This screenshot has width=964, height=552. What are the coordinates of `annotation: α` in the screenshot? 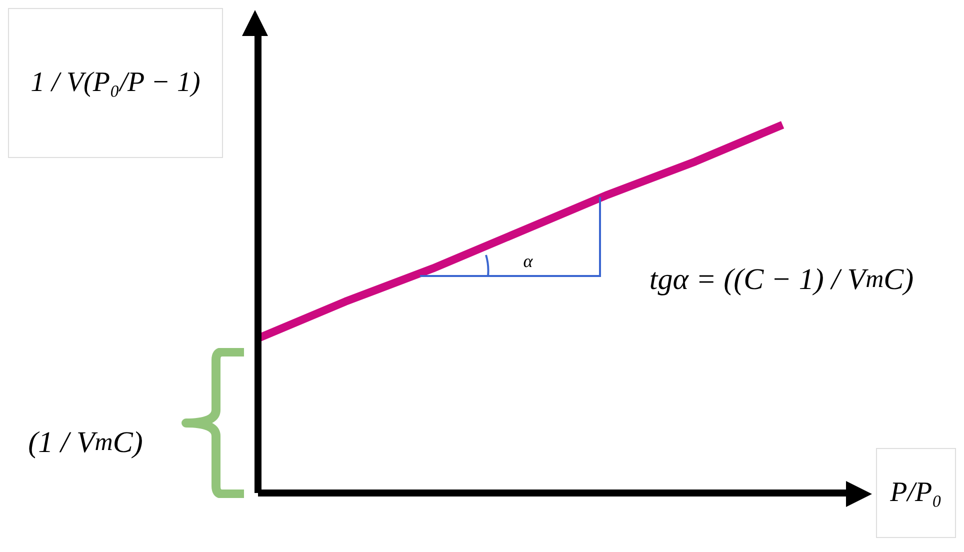 It's located at (528, 261).